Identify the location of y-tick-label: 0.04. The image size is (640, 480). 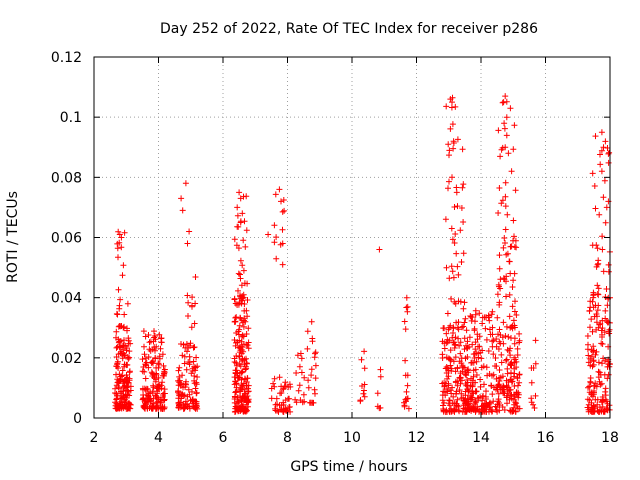
(66, 299).